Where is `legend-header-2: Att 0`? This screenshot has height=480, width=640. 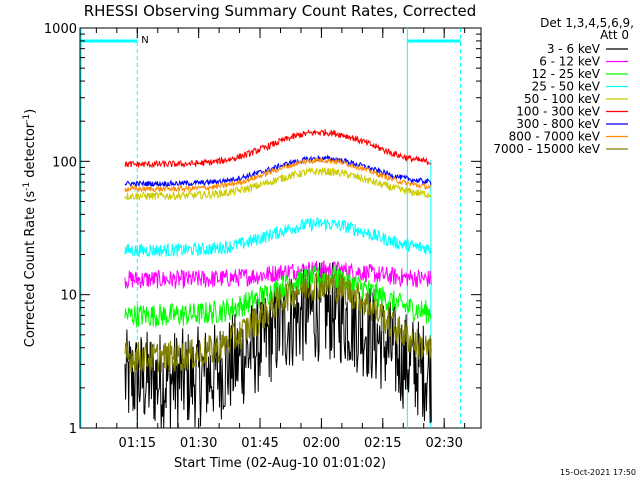 legend-header-2: Att 0 is located at coordinates (614, 35).